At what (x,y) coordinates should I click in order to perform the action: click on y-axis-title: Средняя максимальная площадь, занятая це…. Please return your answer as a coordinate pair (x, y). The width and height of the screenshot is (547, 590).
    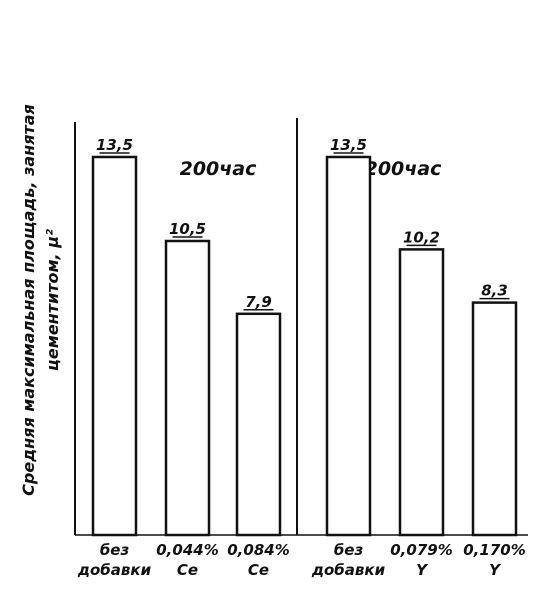
    Looking at the image, I should click on (40, 300).